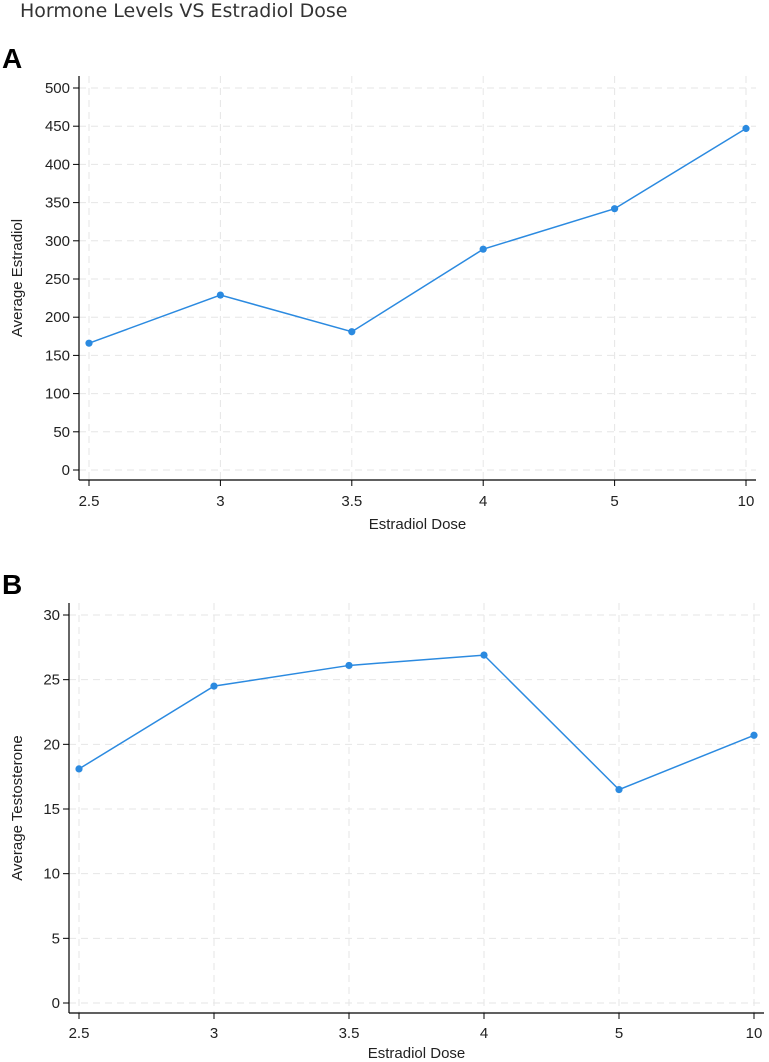 Image resolution: width=769 pixels, height=1062 pixels. What do you see at coordinates (57, 126) in the screenshot?
I see `y-tick-label: 450` at bounding box center [57, 126].